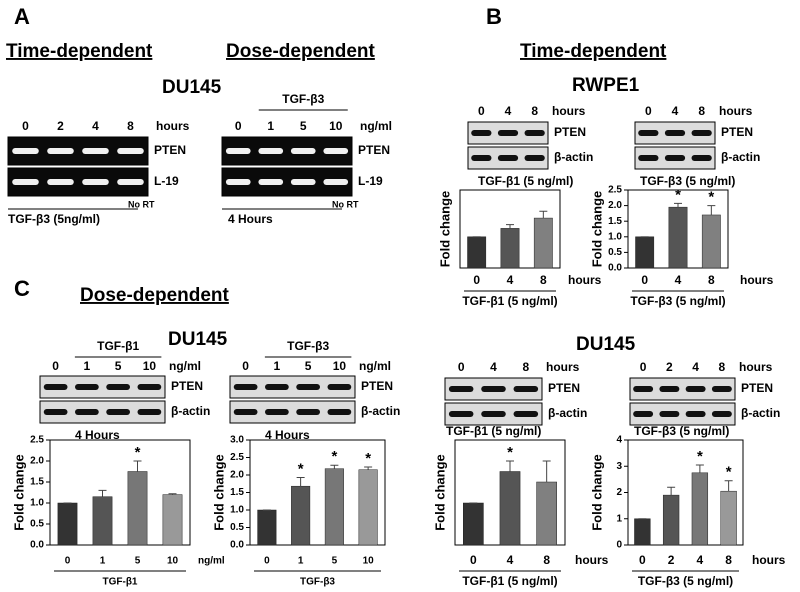 The height and width of the screenshot is (592, 800). Describe the element at coordinates (37, 524) in the screenshot. I see `y-tick-label: 0.5` at that location.